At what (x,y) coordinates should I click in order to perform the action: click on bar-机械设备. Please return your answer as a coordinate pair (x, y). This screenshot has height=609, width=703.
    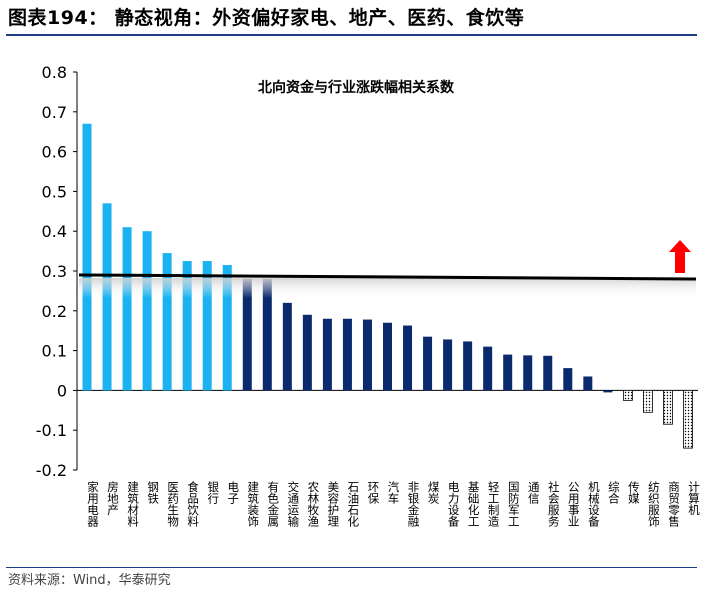
    Looking at the image, I should click on (588, 383).